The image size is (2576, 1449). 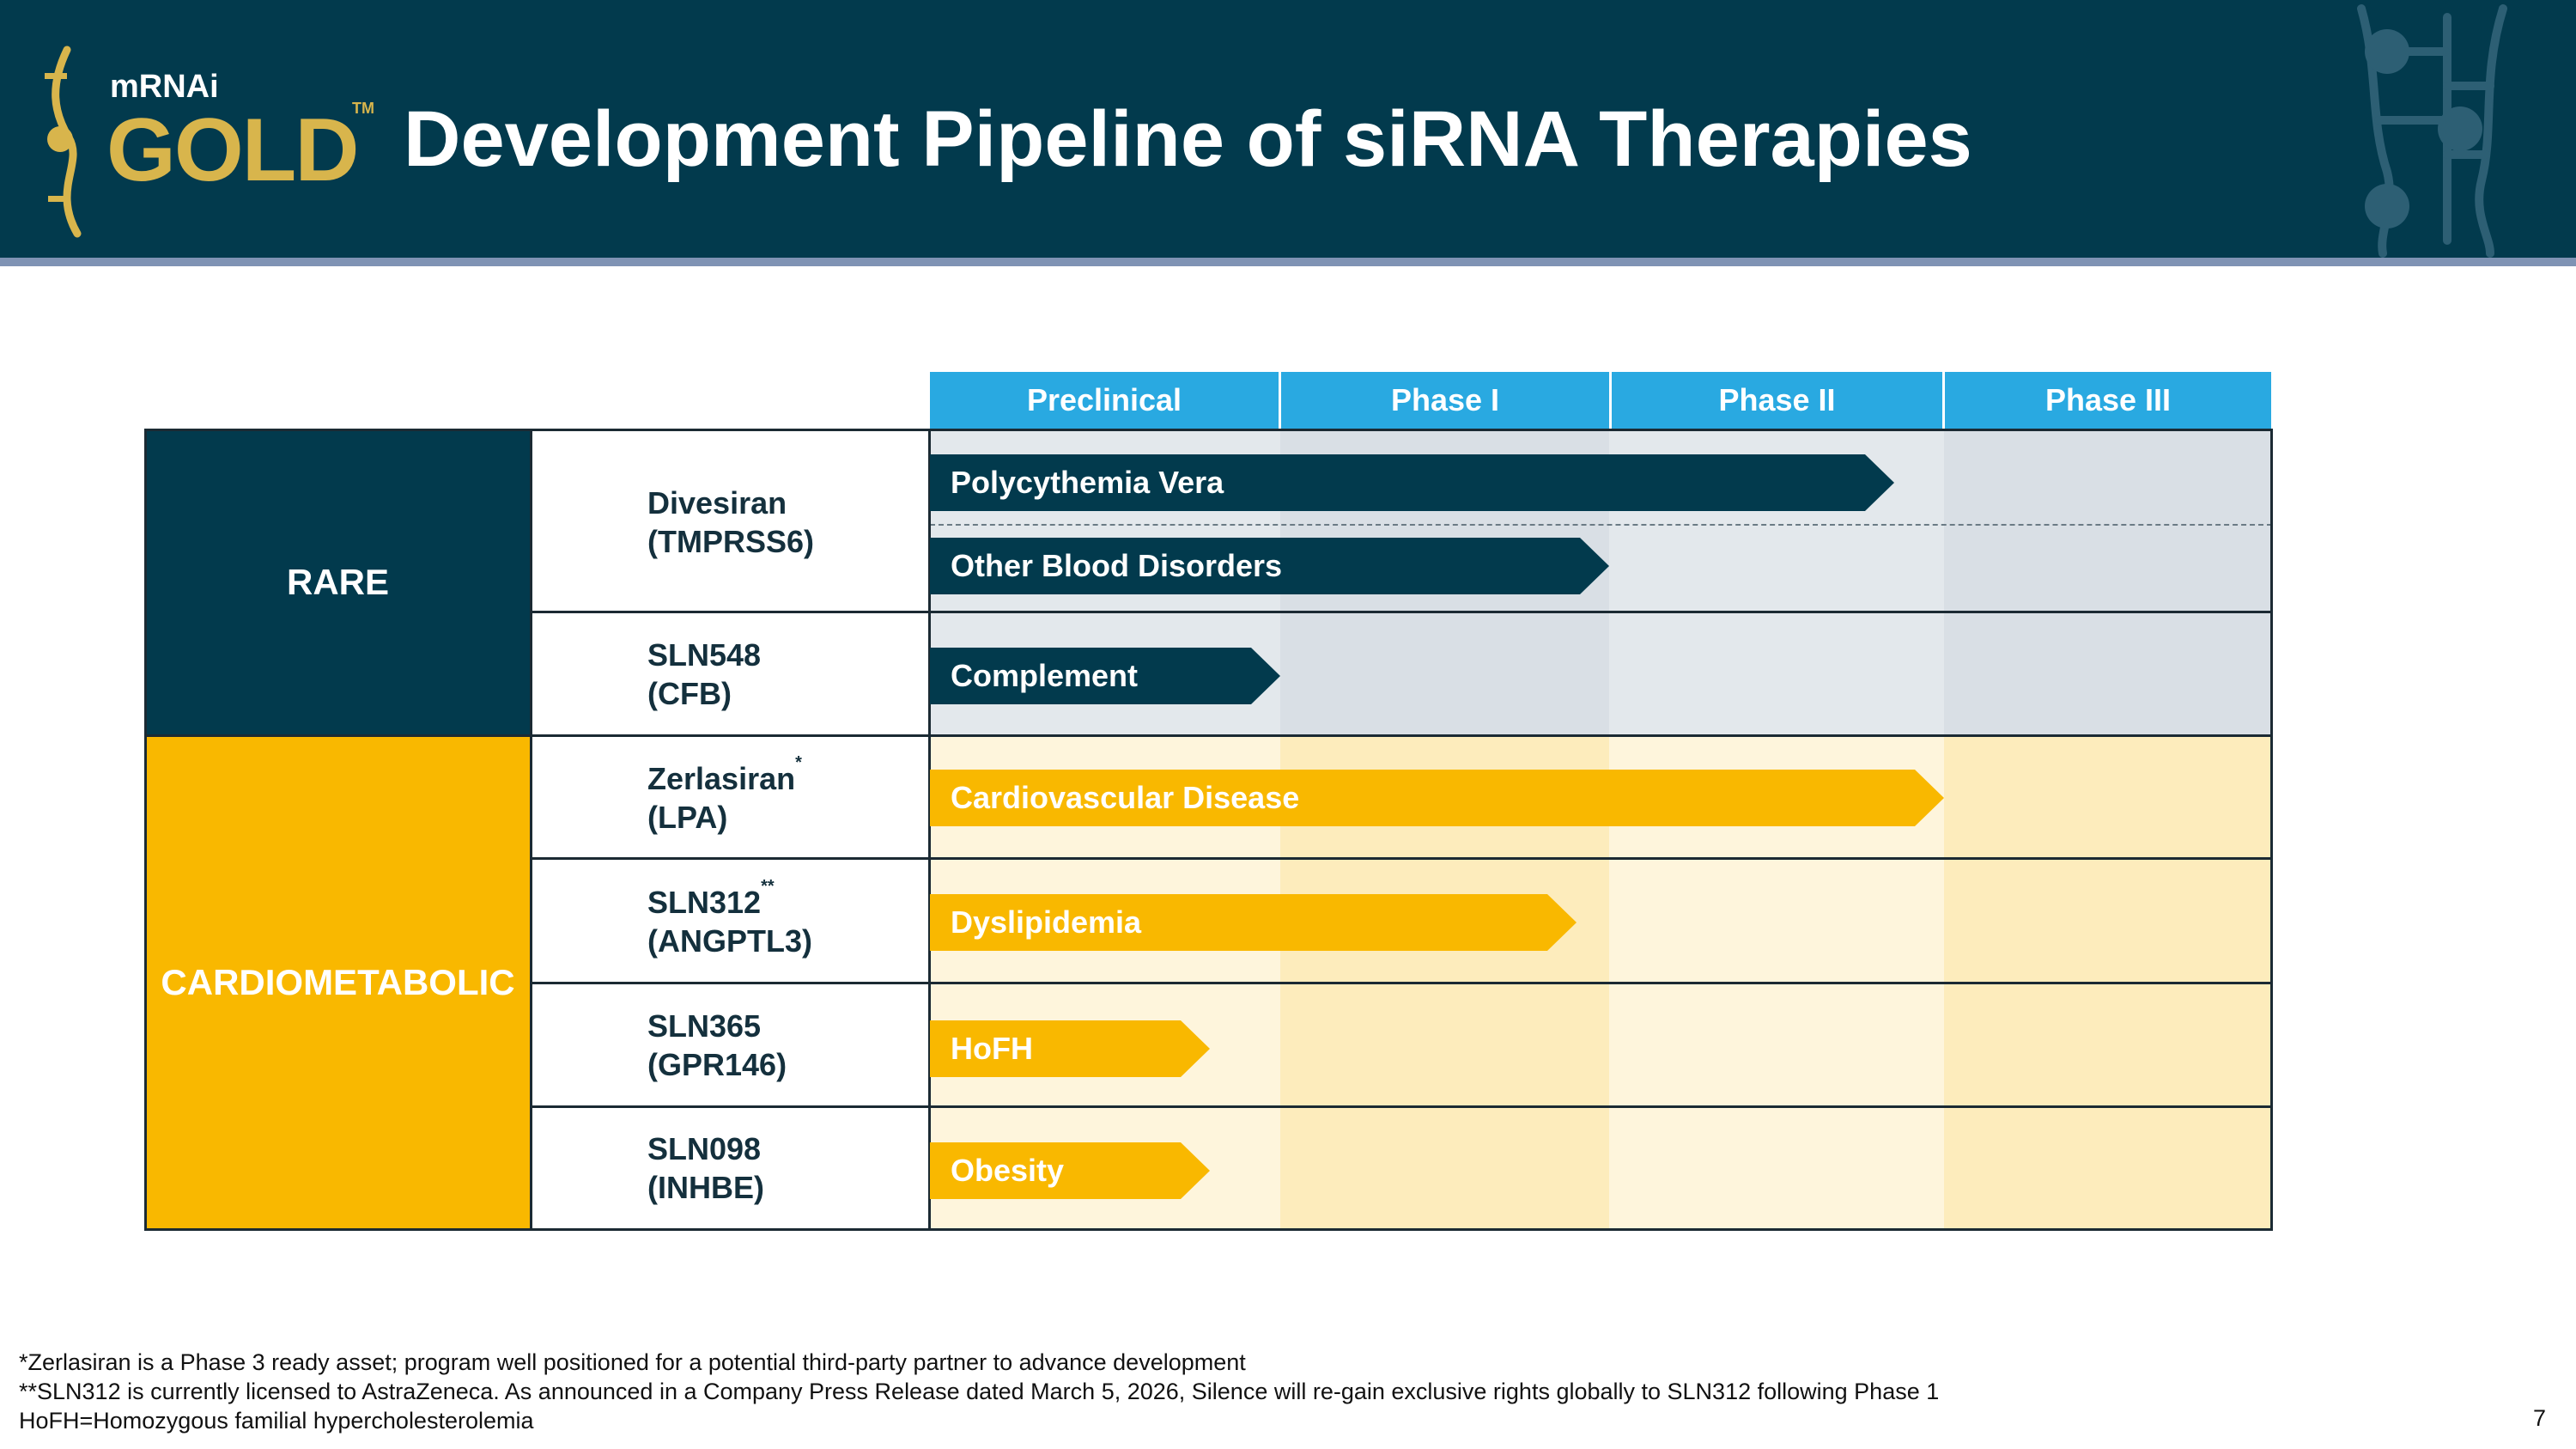 What do you see at coordinates (689, 693) in the screenshot?
I see `program-target: (CFB)` at bounding box center [689, 693].